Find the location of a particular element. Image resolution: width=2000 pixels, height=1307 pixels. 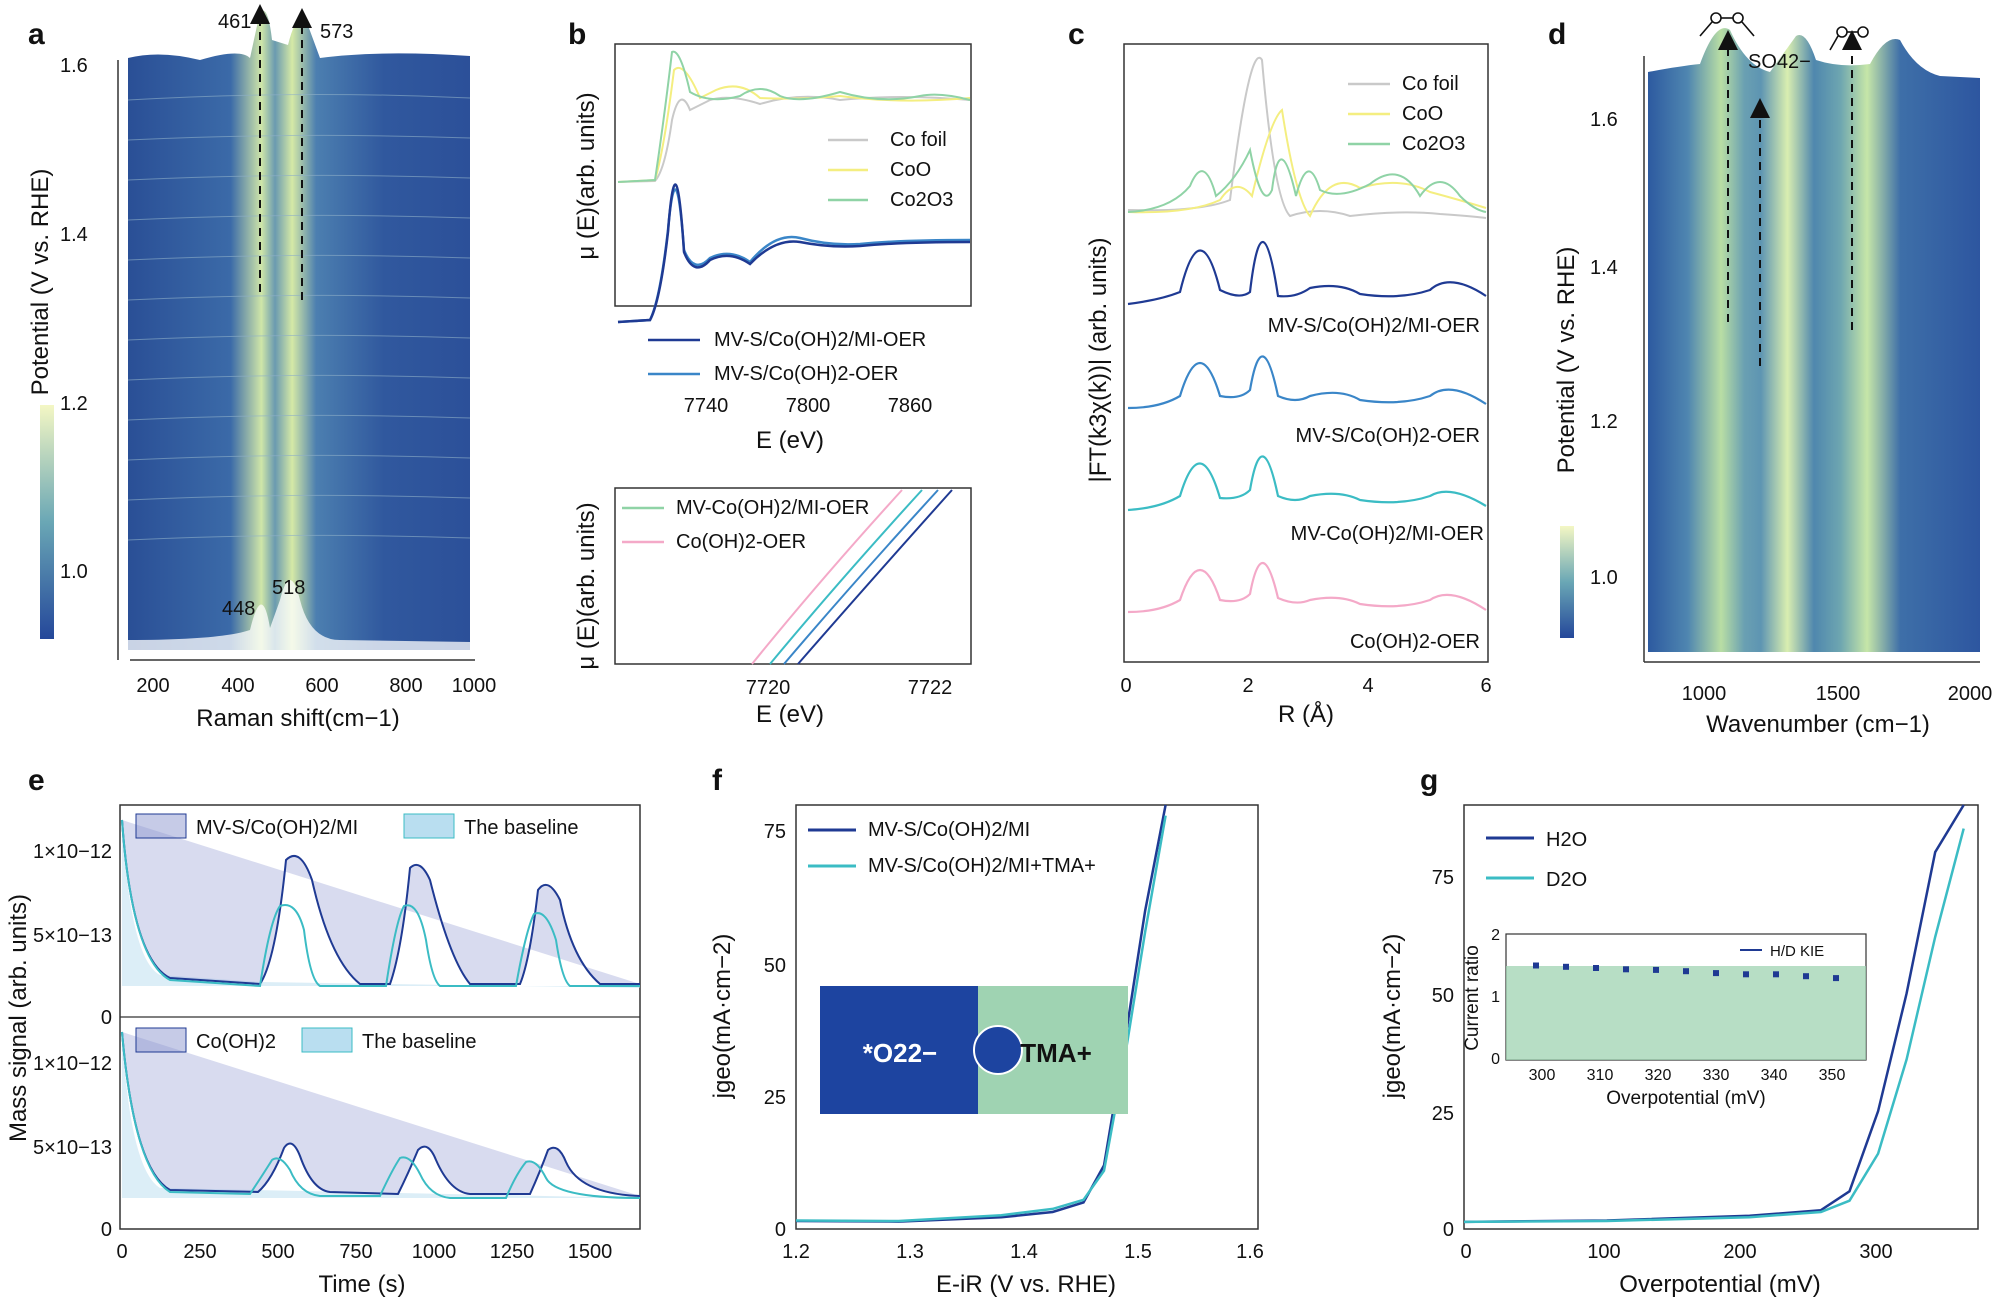

superoxo-motif-icon is located at coordinates (1849, 38).